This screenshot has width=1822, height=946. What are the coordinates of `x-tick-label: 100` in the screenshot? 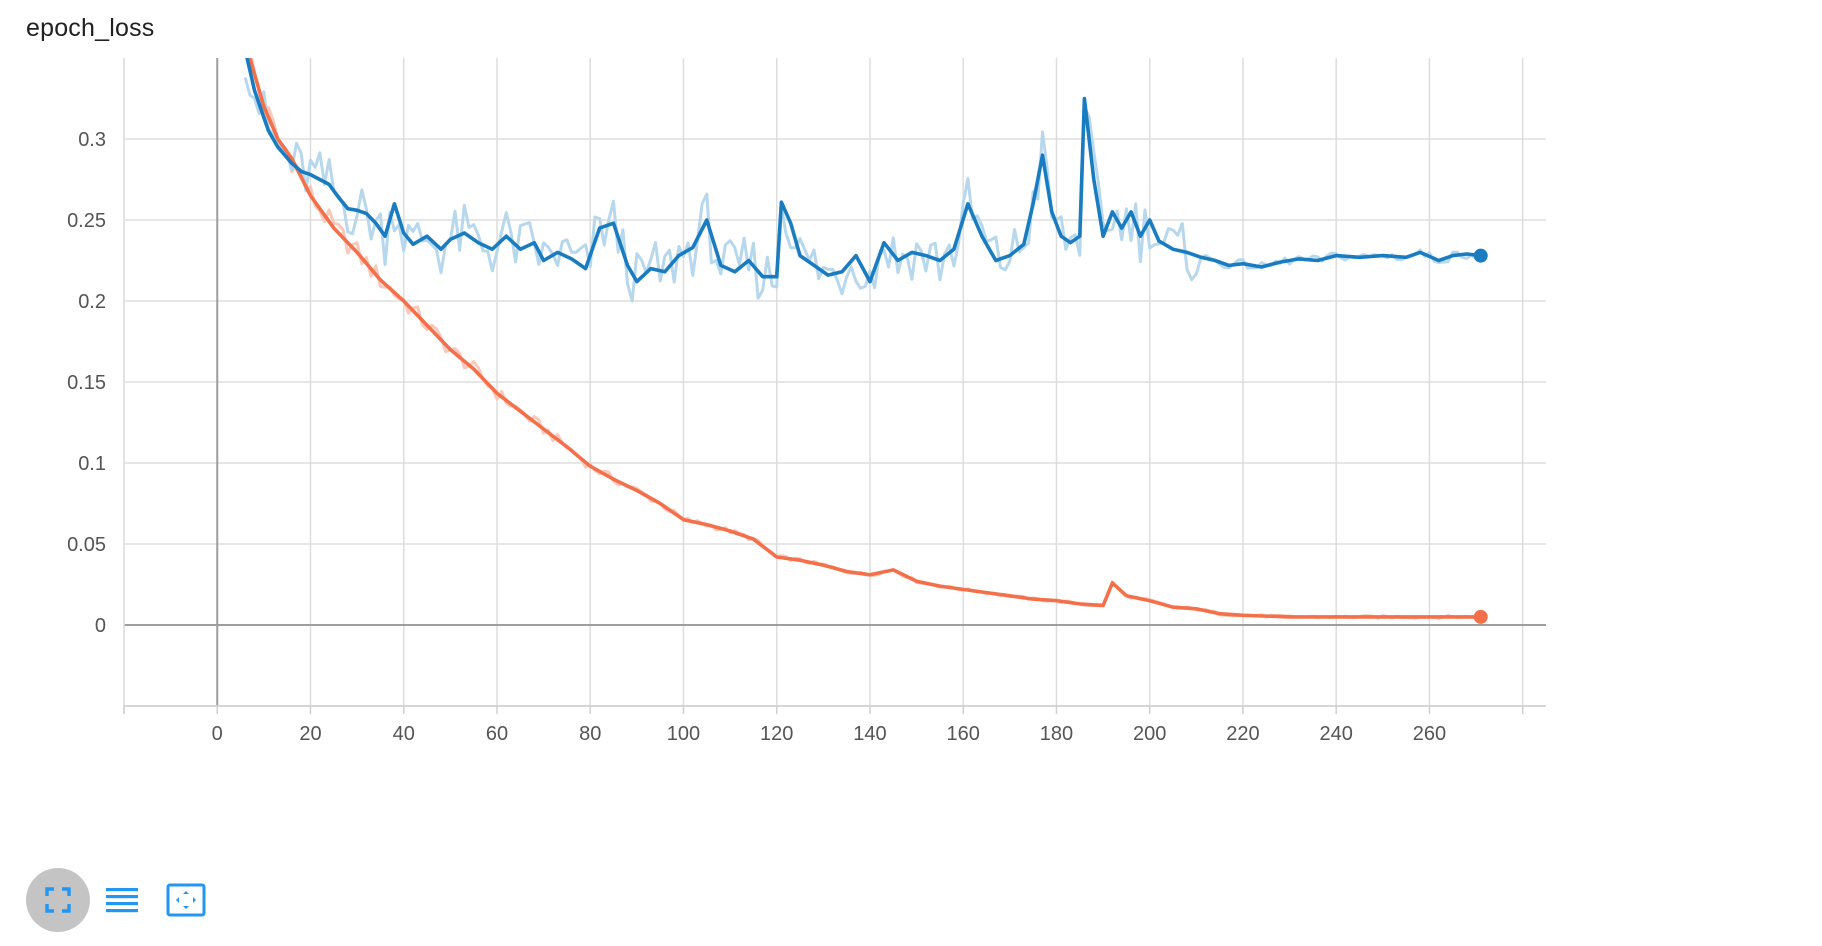 It's located at (683, 734).